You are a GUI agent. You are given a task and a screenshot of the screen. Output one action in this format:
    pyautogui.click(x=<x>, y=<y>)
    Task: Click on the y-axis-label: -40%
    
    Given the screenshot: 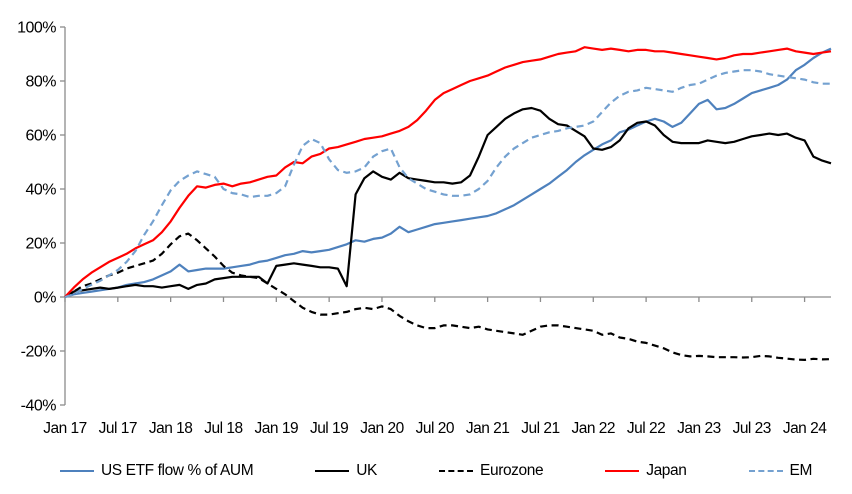 What is the action you would take?
    pyautogui.click(x=39, y=406)
    